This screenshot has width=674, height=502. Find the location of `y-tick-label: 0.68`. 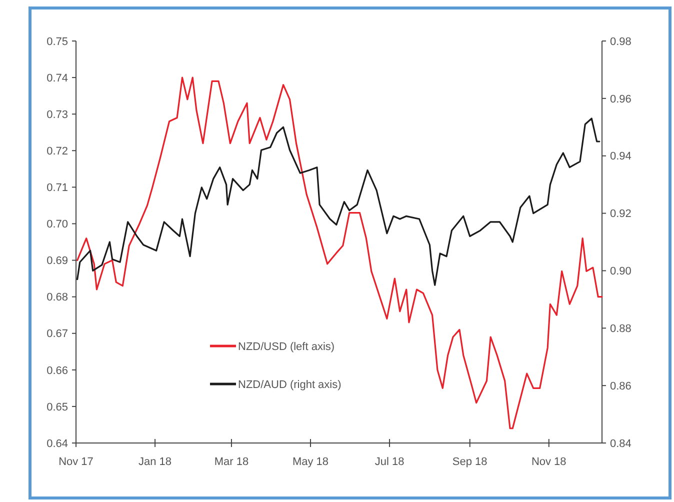

y-tick-label: 0.68 is located at coordinates (57, 298).